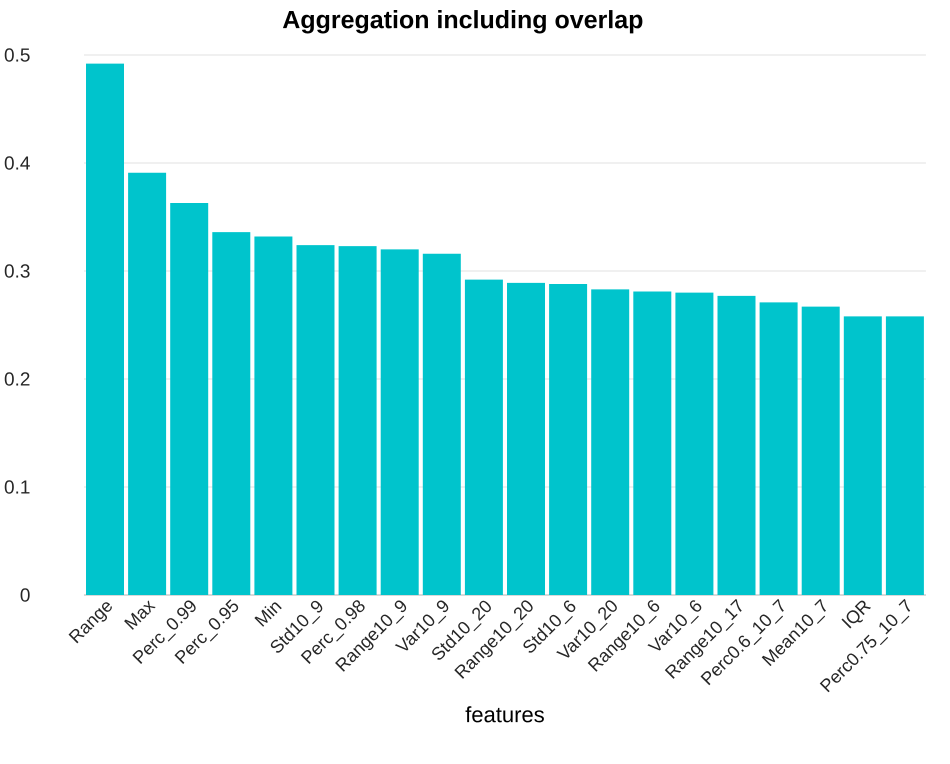 The image size is (950, 764). I want to click on y-tick-label: 0.4, so click(17, 163).